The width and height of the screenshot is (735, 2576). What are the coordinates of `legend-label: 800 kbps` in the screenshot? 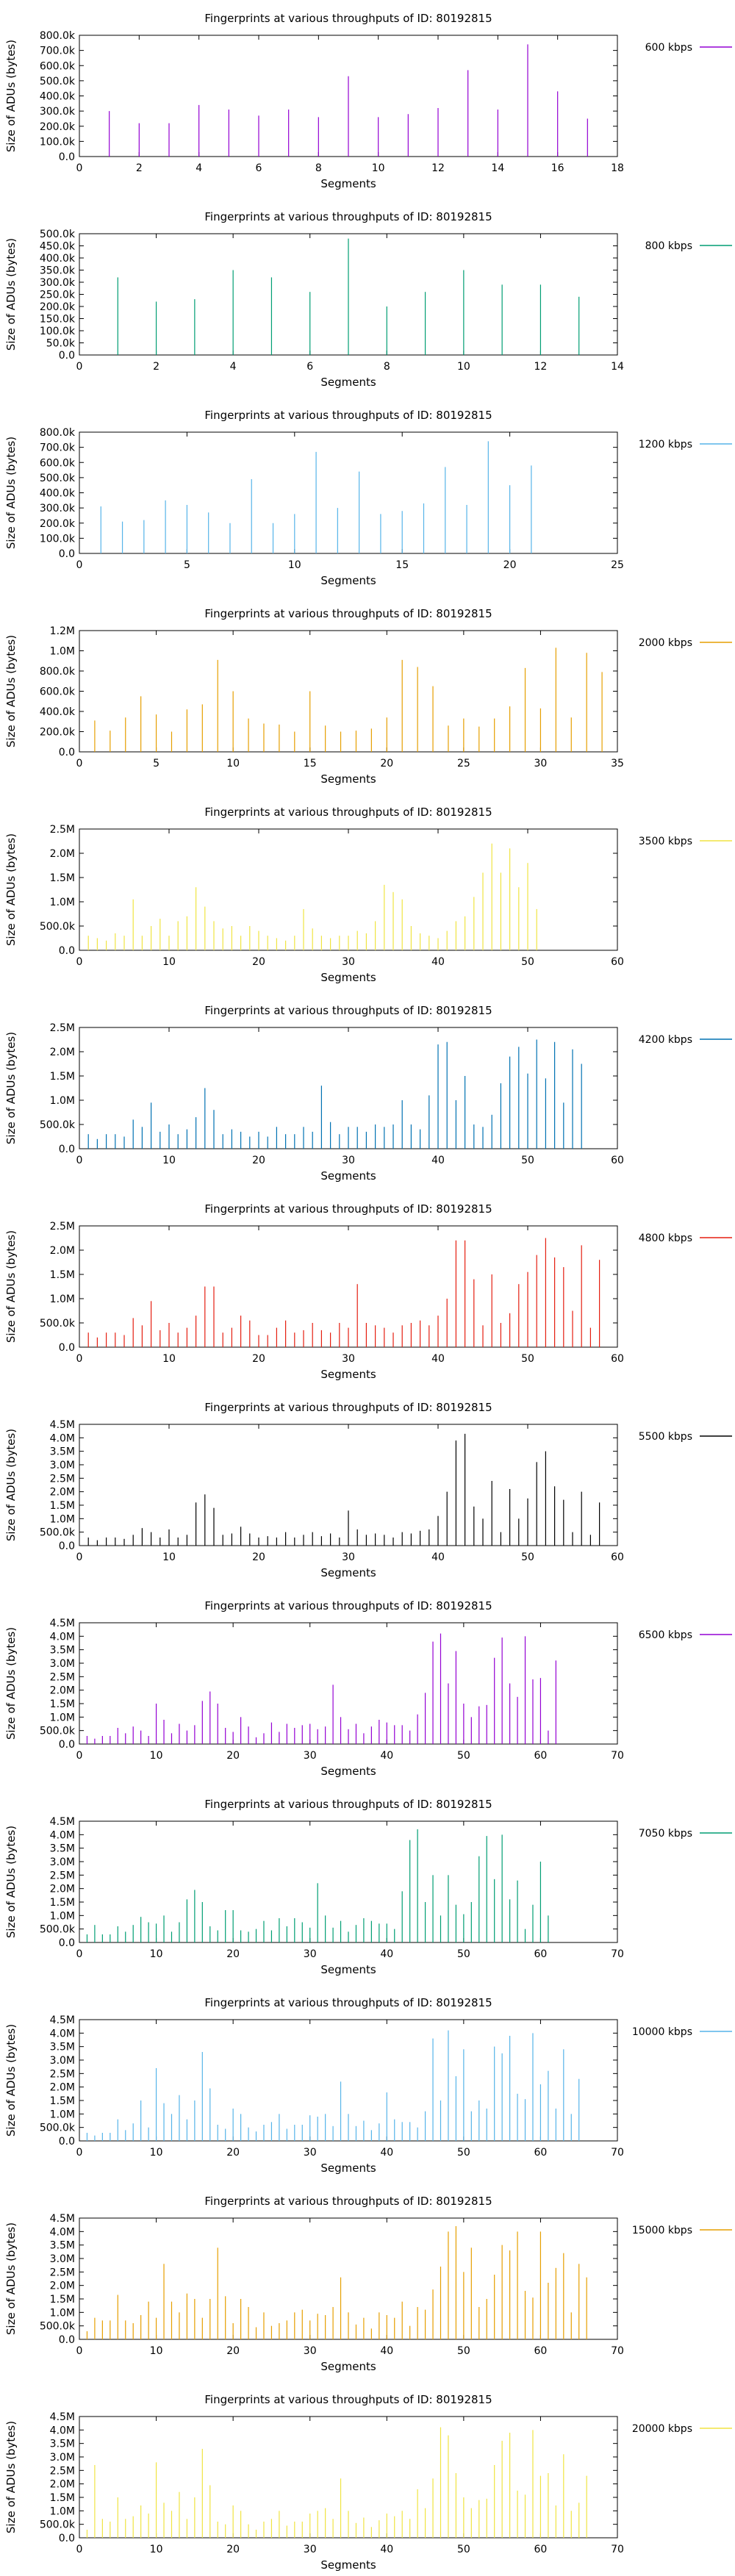 It's located at (668, 246).